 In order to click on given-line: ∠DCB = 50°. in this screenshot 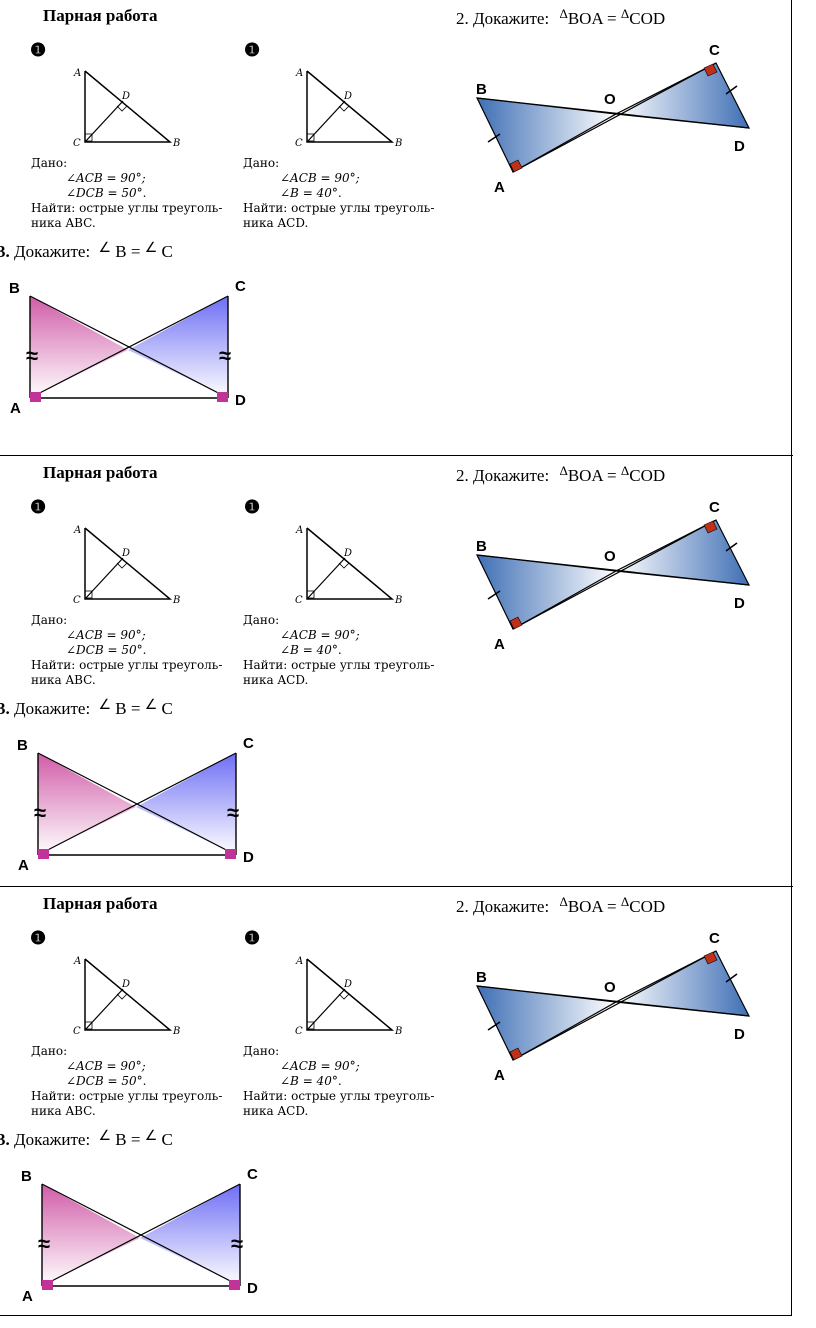, I will do `click(106, 193)`.